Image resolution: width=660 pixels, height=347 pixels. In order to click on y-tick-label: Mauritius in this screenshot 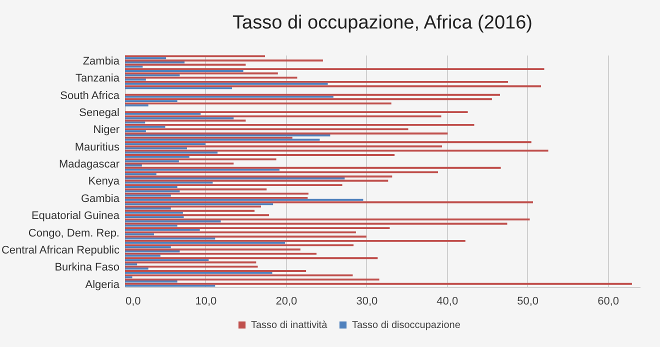, I will do `click(97, 147)`.